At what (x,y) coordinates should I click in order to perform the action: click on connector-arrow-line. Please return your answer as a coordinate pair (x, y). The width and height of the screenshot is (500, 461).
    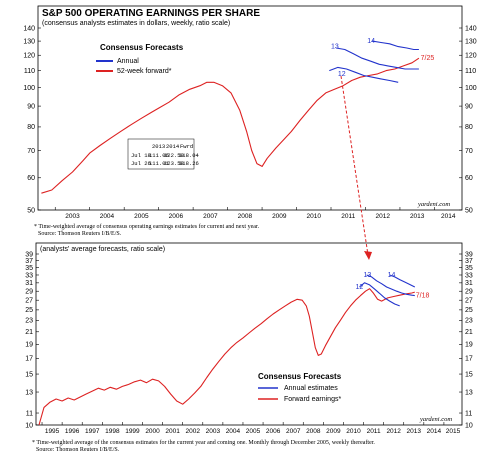
    Looking at the image, I should click on (354, 165).